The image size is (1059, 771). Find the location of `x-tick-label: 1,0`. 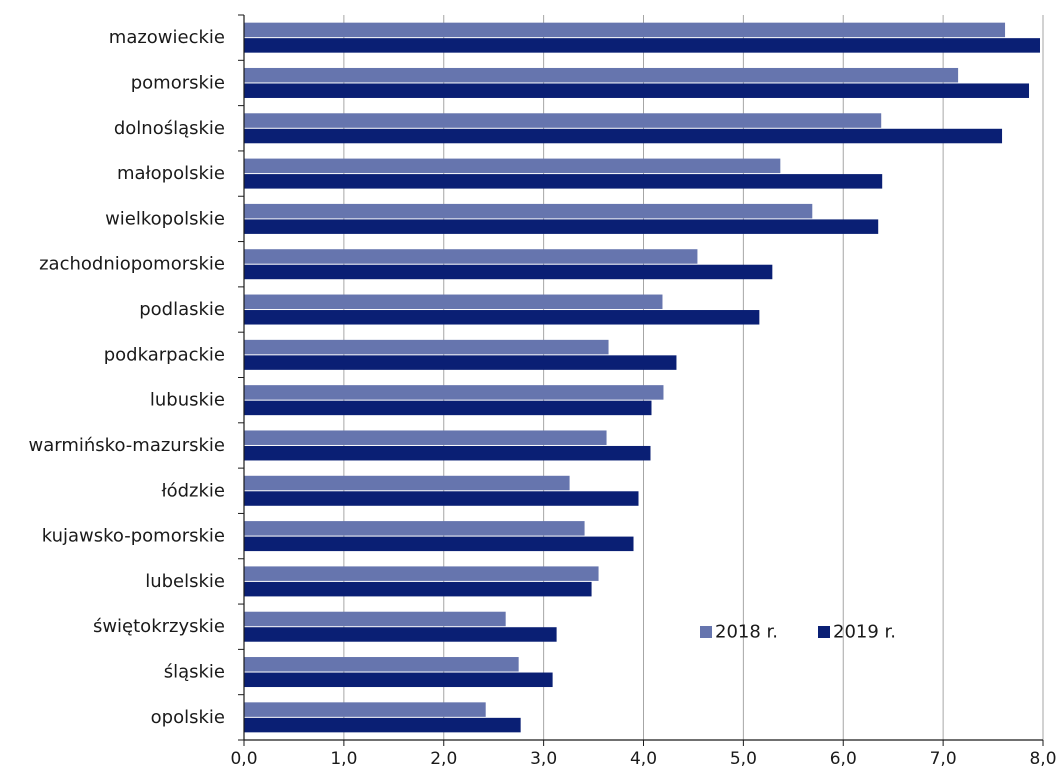

x-tick-label: 1,0 is located at coordinates (343, 759).